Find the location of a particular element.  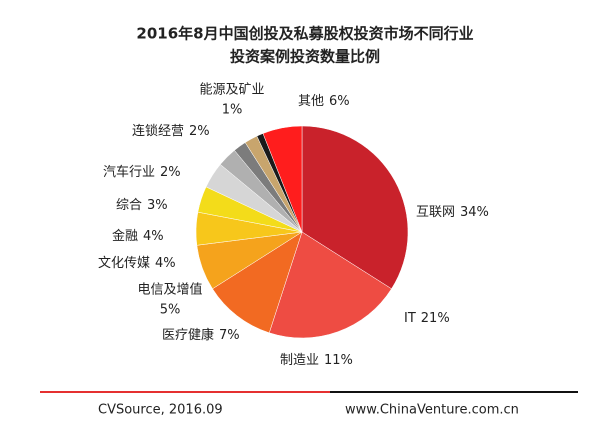

slice-value: 7% is located at coordinates (229, 335).